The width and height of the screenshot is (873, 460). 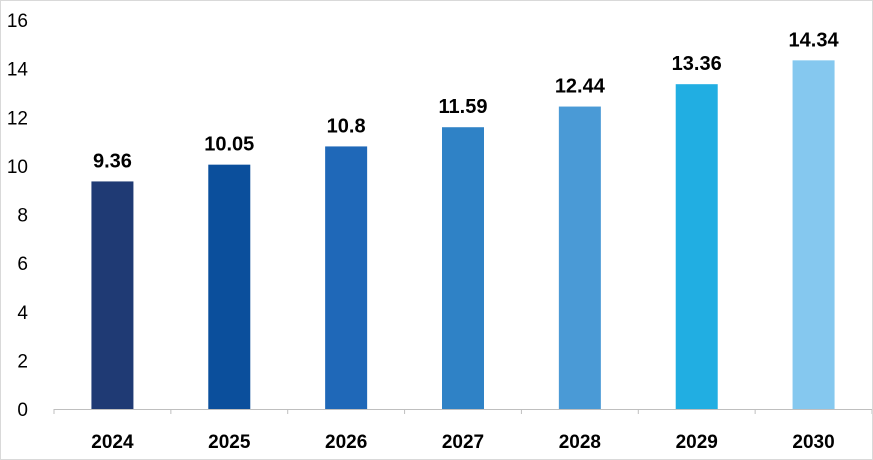 What do you see at coordinates (346, 126) in the screenshot?
I see `data-label-2026: 10.8` at bounding box center [346, 126].